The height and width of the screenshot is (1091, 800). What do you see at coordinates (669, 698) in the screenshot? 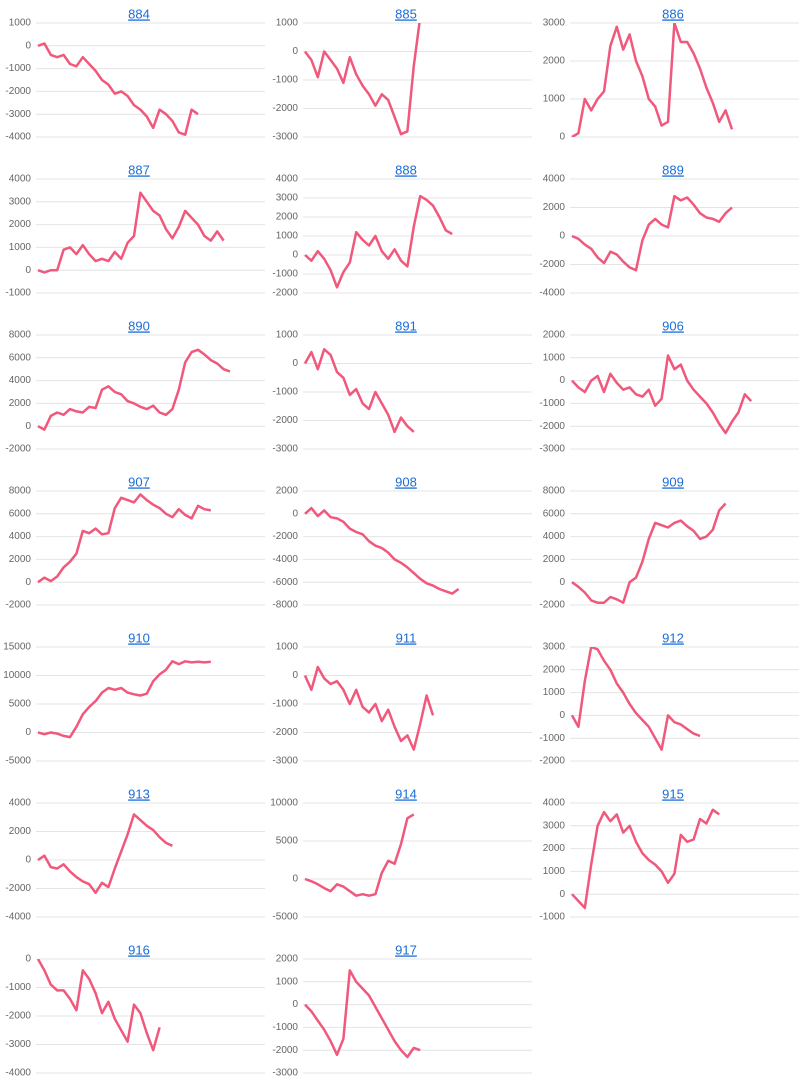
I see `line-chart: 912 -2000 -1000 0 1000 2000 3000` at bounding box center [669, 698].